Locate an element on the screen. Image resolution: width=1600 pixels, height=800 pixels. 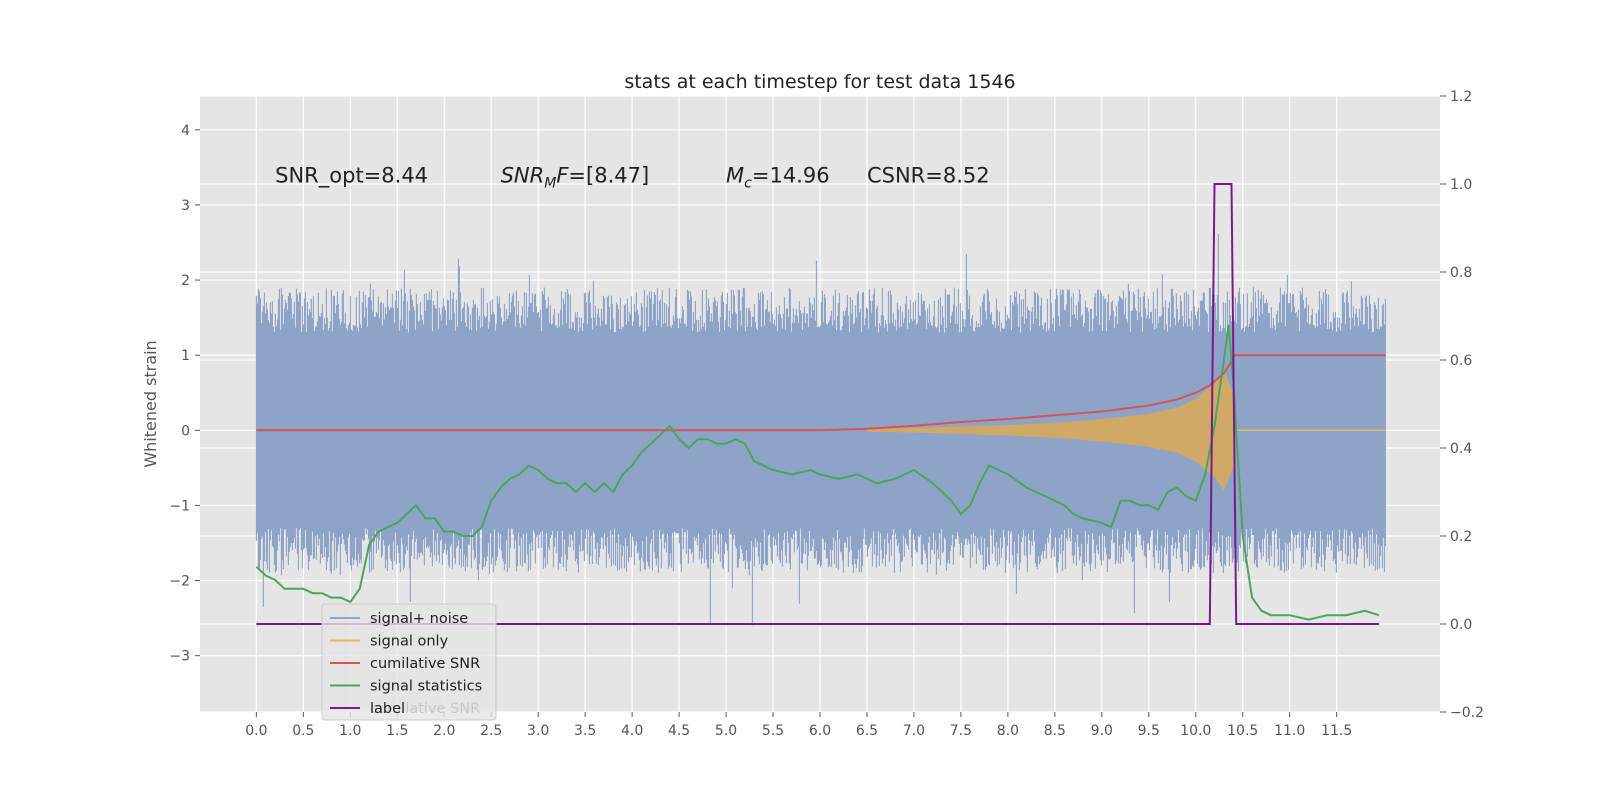
y-tick-label: 1 is located at coordinates (185, 356).